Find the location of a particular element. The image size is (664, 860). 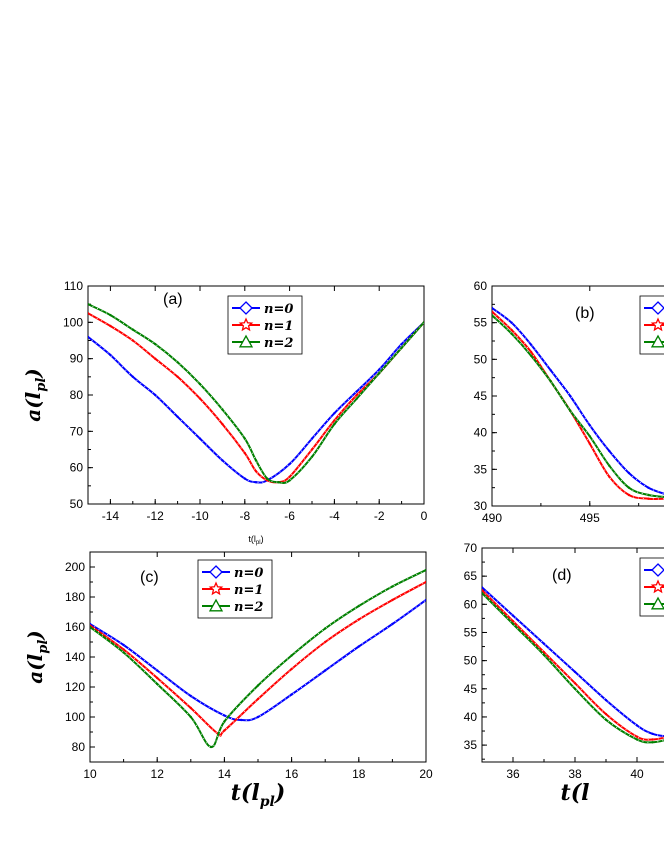

x-tick-label: 36 is located at coordinates (513, 774).